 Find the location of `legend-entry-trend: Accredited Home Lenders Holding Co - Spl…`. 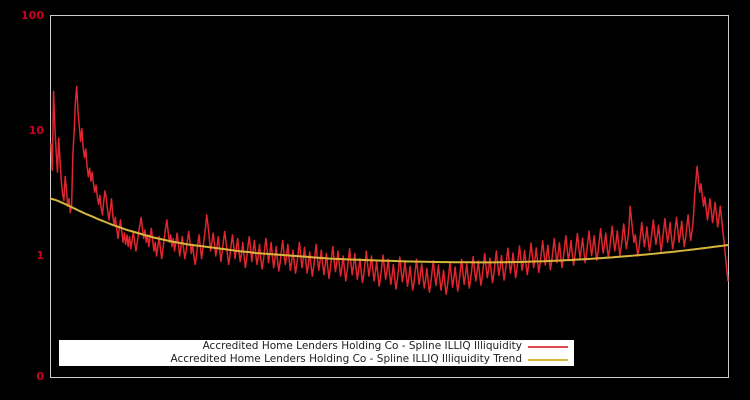

legend-entry-trend: Accredited Home Lenders Holding Co - Spl… is located at coordinates (316, 359).